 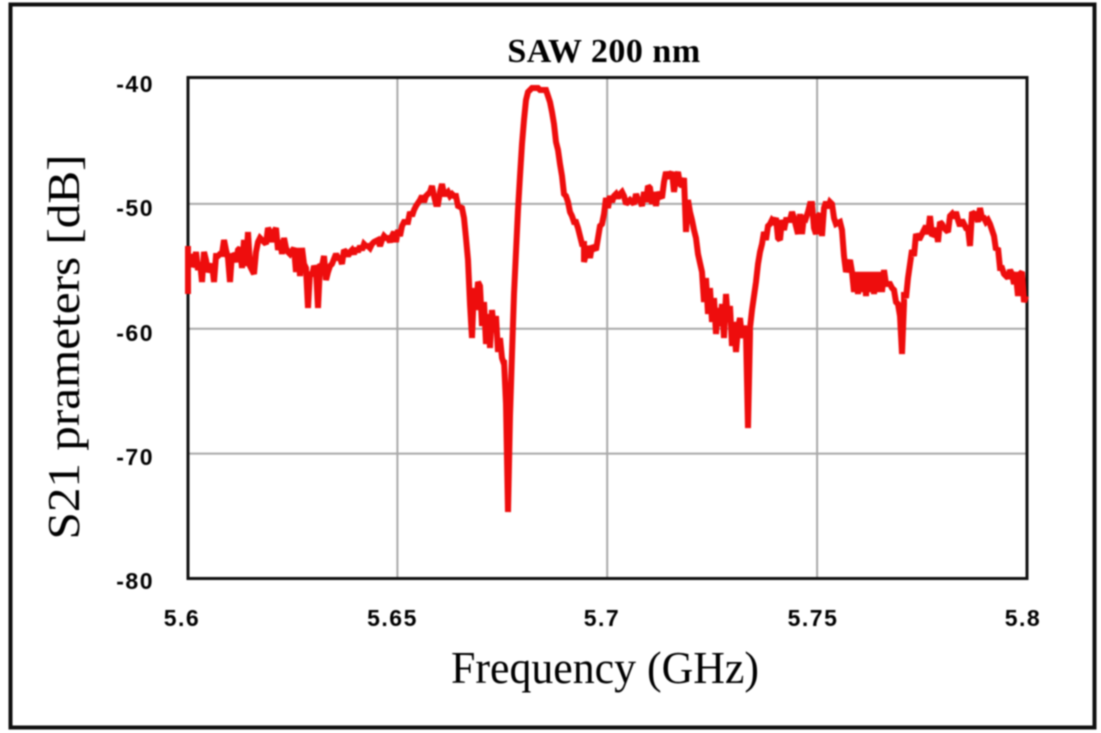 I want to click on svg-text: Frequency (GHz), so click(x=605, y=667).